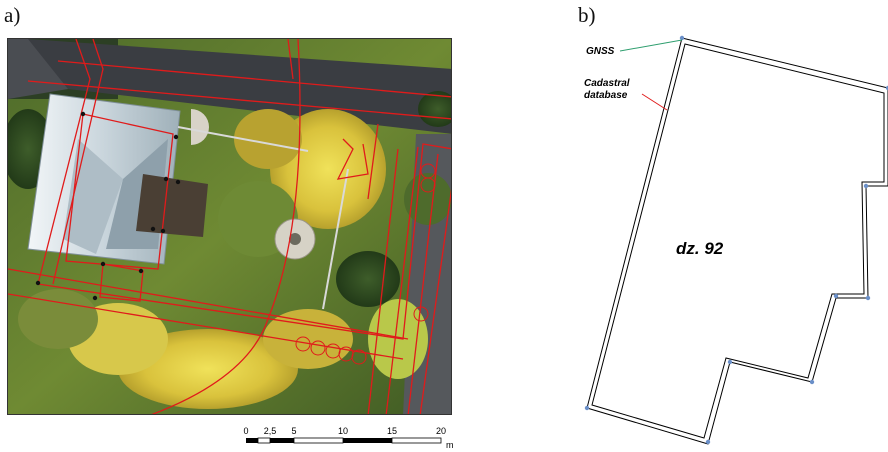 Image resolution: width=888 pixels, height=452 pixels. Describe the element at coordinates (600, 51) in the screenshot. I see `gnss-label: GNSS` at that location.